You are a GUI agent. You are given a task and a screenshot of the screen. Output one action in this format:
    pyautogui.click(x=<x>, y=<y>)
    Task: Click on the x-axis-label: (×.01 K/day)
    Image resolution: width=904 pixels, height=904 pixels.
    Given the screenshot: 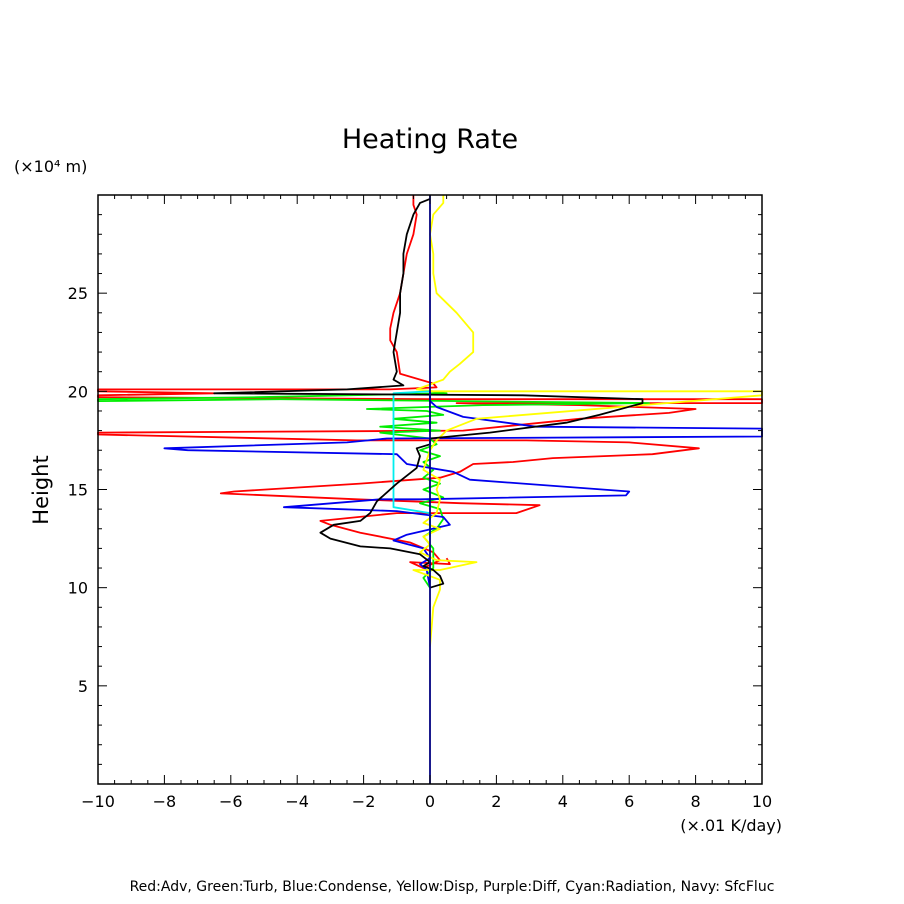 What is the action you would take?
    pyautogui.click(x=731, y=825)
    